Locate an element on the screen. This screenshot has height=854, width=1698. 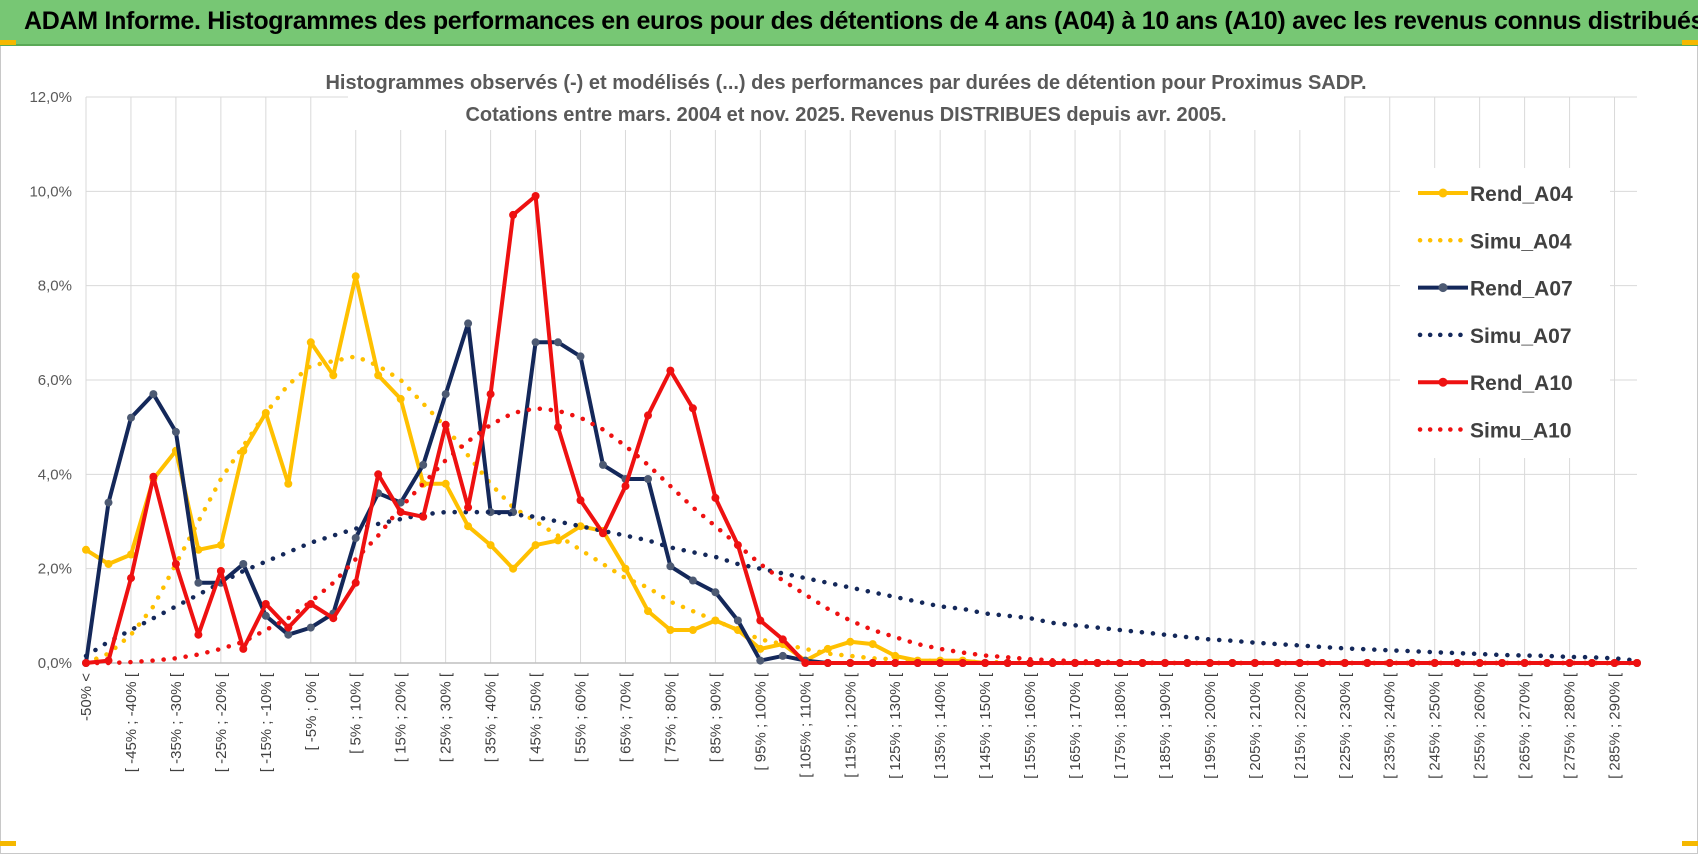
x-tick-label: [ 45% ; 50% [ is located at coordinates (536, 717).